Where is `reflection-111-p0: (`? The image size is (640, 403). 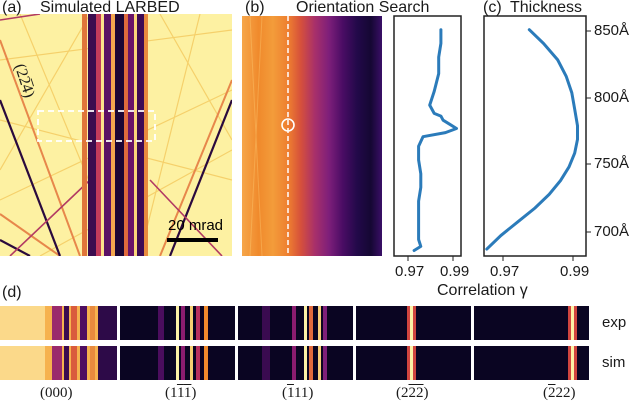
reflection-111-p0: ( is located at coordinates (284, 393).